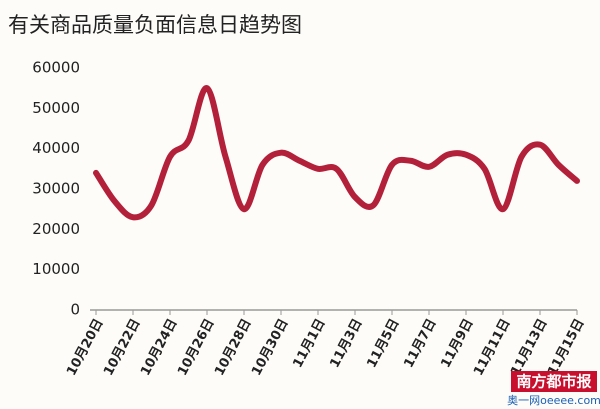  What do you see at coordinates (56, 108) in the screenshot?
I see `y-tick-label: 50000` at bounding box center [56, 108].